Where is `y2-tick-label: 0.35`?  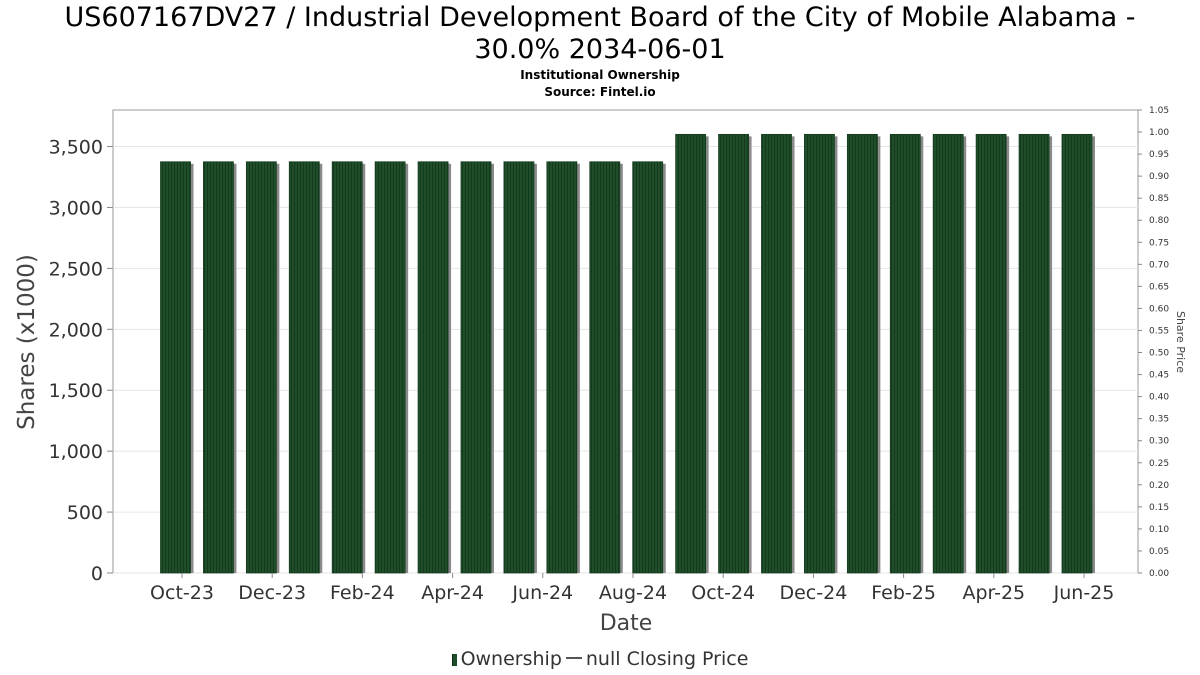 y2-tick-label: 0.35 is located at coordinates (1159, 420).